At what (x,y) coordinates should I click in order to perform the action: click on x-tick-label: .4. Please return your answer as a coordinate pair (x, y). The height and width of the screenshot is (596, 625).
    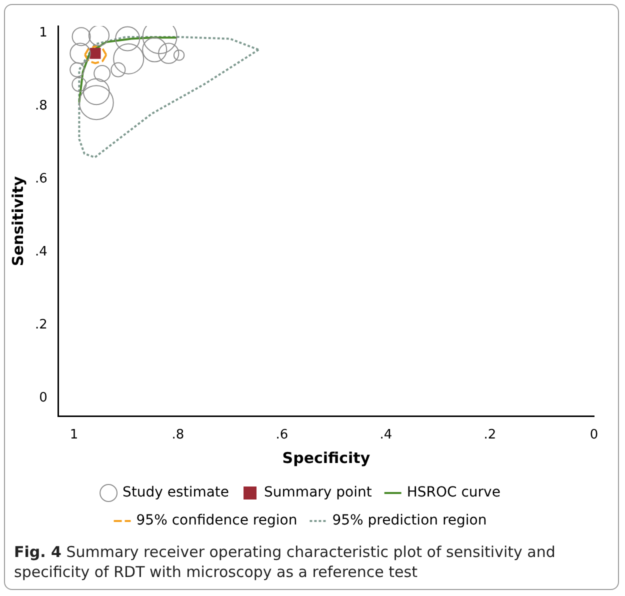
    Looking at the image, I should click on (386, 435).